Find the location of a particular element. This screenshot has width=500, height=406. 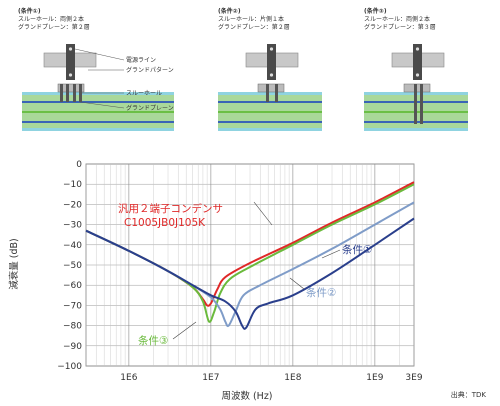

label-ground-plane: グランドプレーン is located at coordinates (150, 108).